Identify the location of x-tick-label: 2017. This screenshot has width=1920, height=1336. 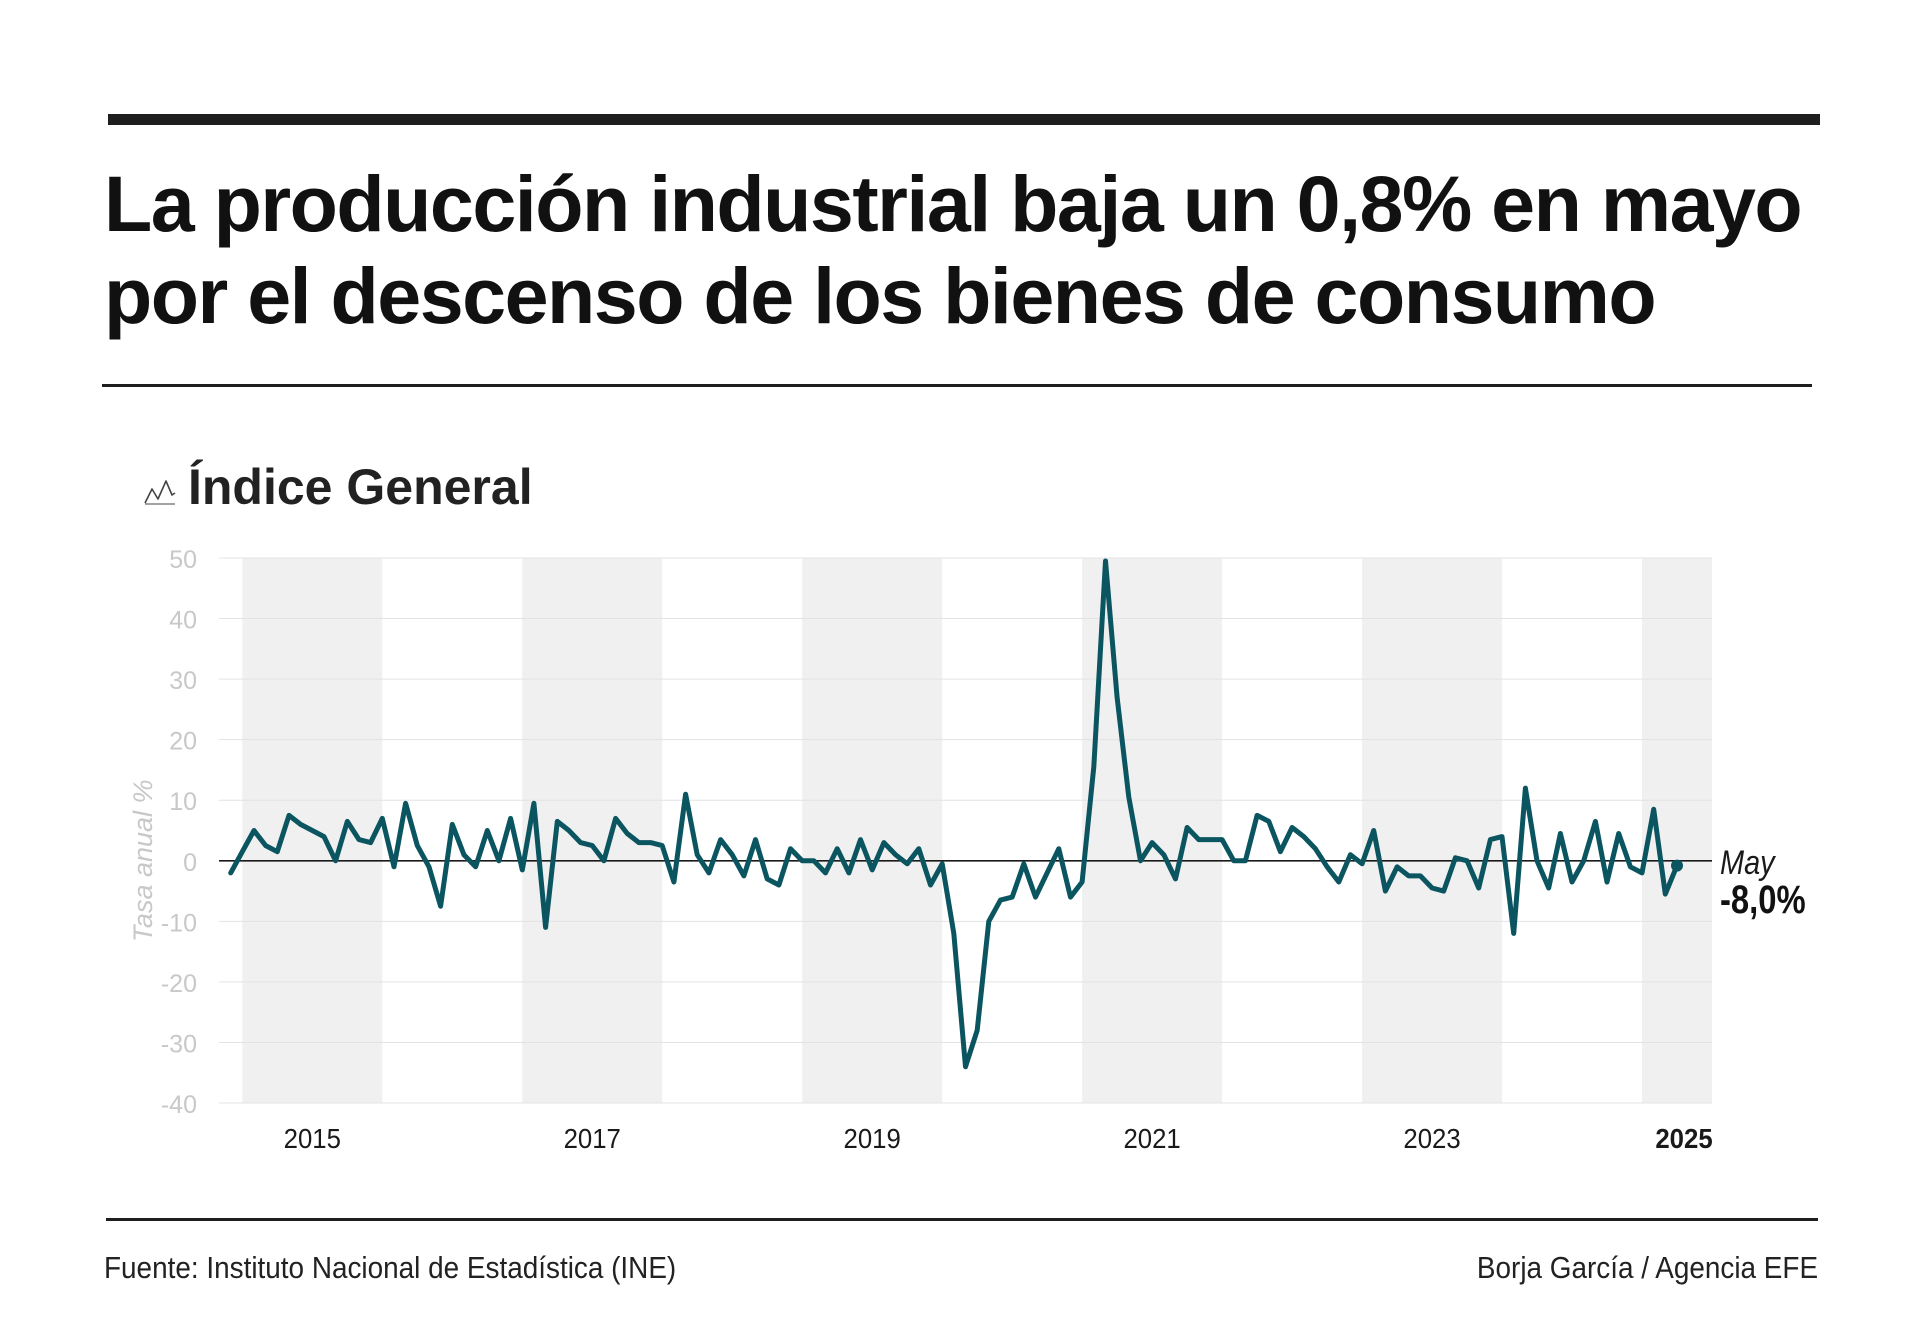
(592, 1138).